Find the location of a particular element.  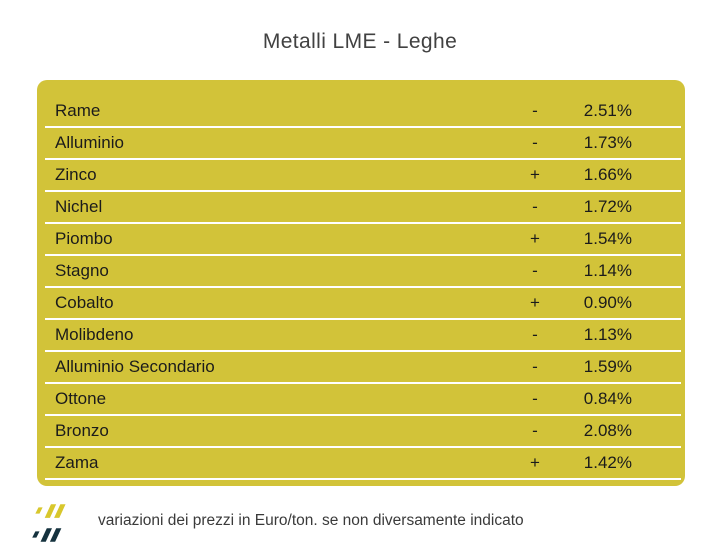

table-row: Cobalto + 0.90% is located at coordinates (361, 303).